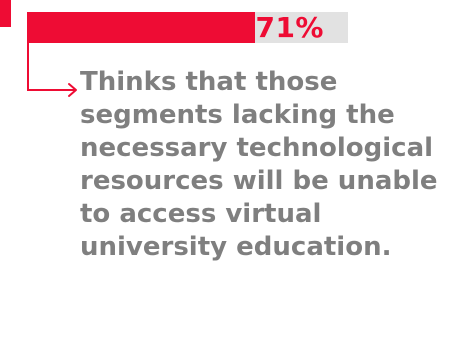  I want to click on progress-bar-track: 71%, so click(187, 27).